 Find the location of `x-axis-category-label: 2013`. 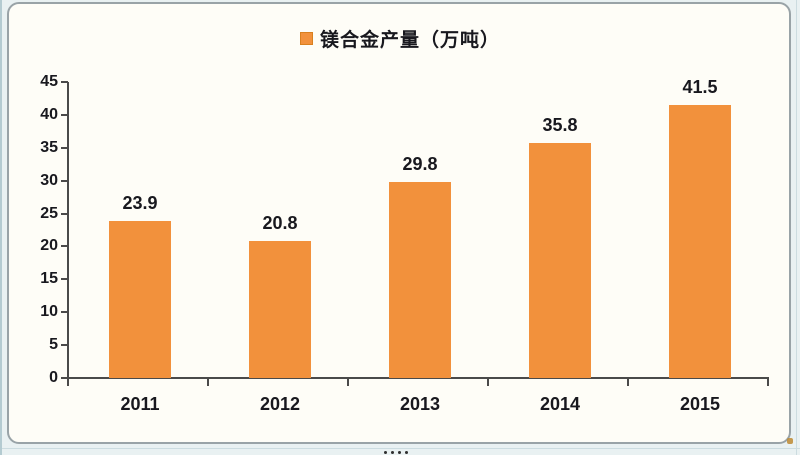

x-axis-category-label: 2013 is located at coordinates (420, 404).